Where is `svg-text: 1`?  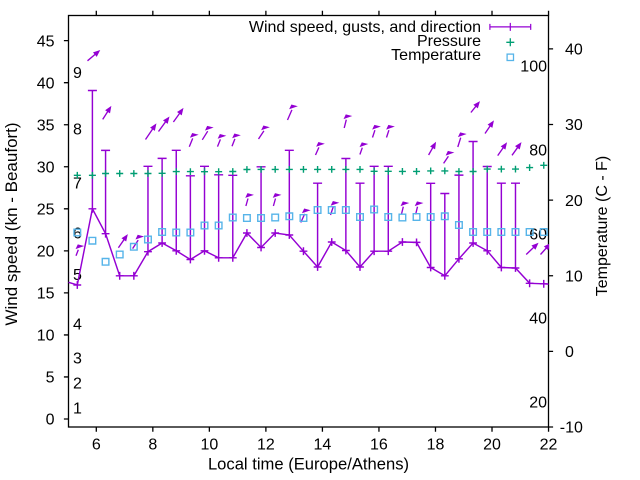
svg-text: 1 is located at coordinates (77, 408).